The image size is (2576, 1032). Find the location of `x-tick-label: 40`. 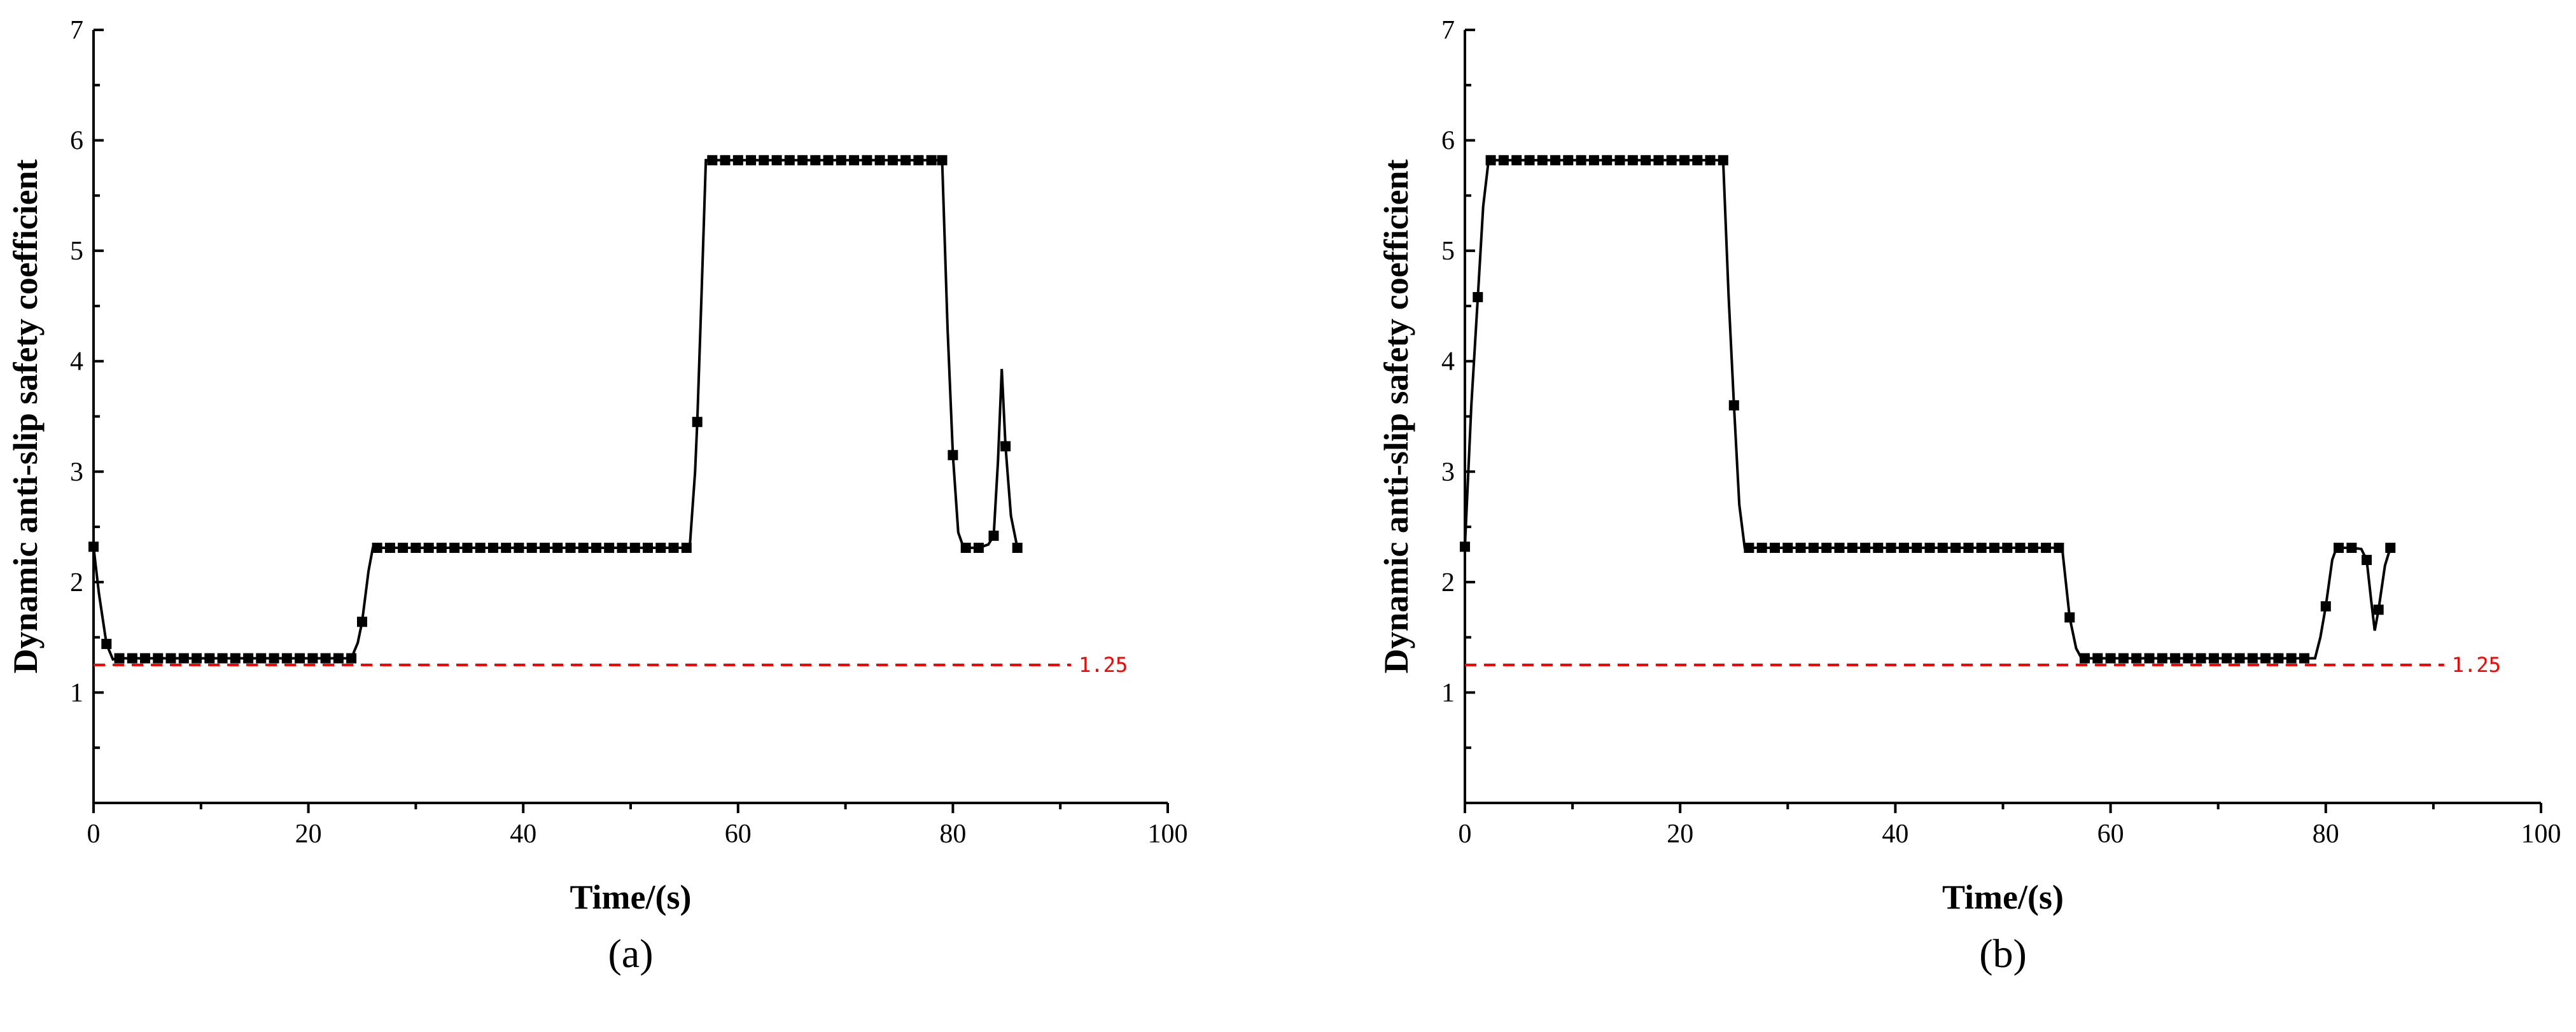

x-tick-label: 40 is located at coordinates (523, 834).